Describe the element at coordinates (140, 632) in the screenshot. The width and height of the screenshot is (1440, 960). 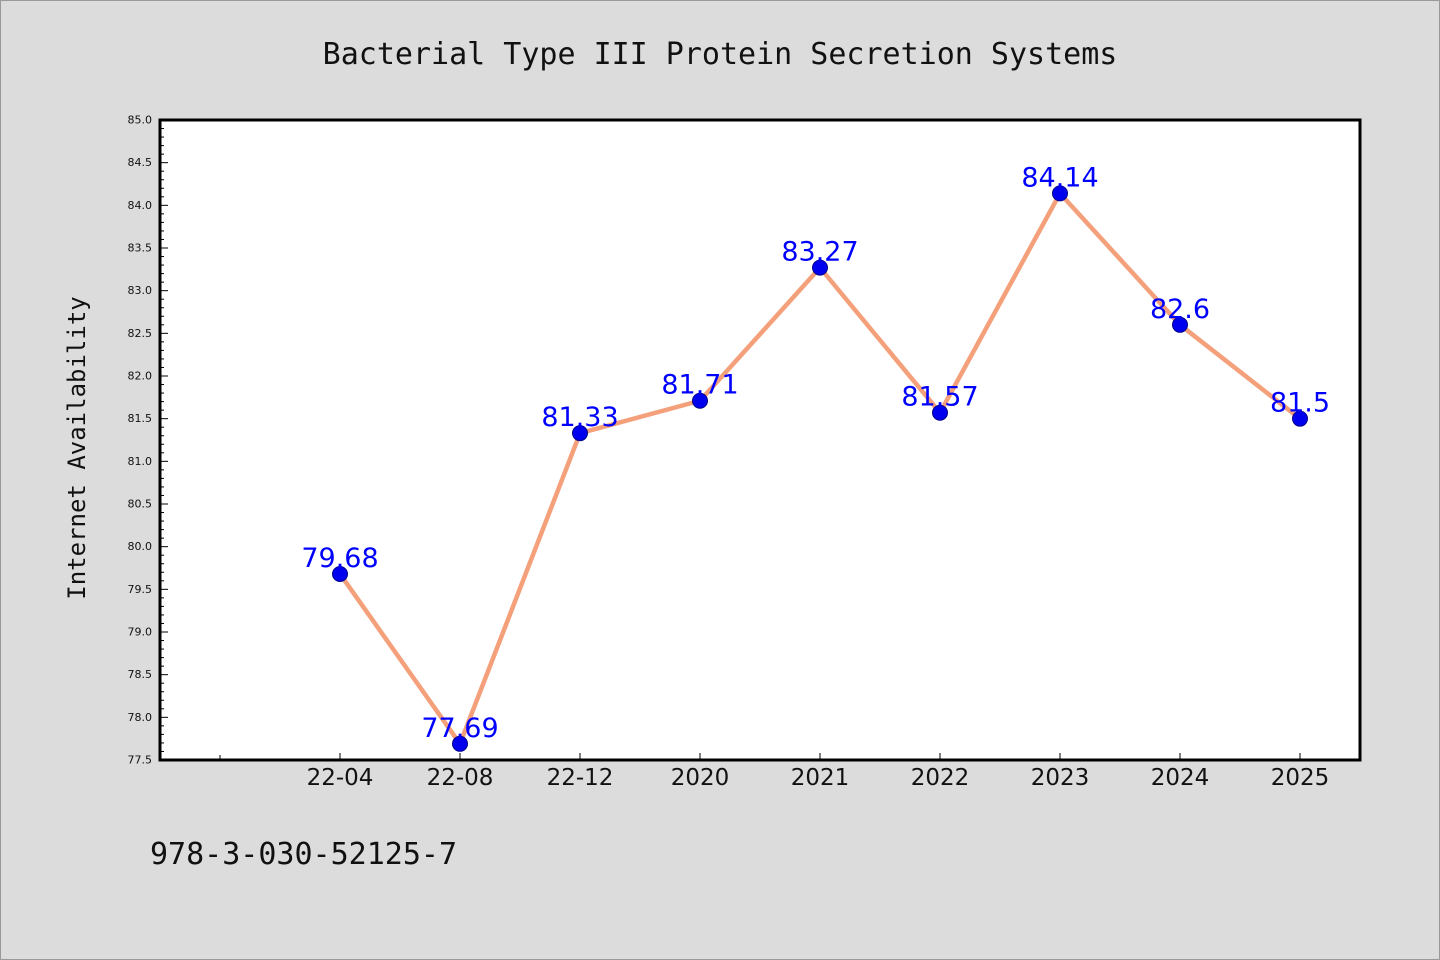
I see `y-tick-label: 79.0` at that location.